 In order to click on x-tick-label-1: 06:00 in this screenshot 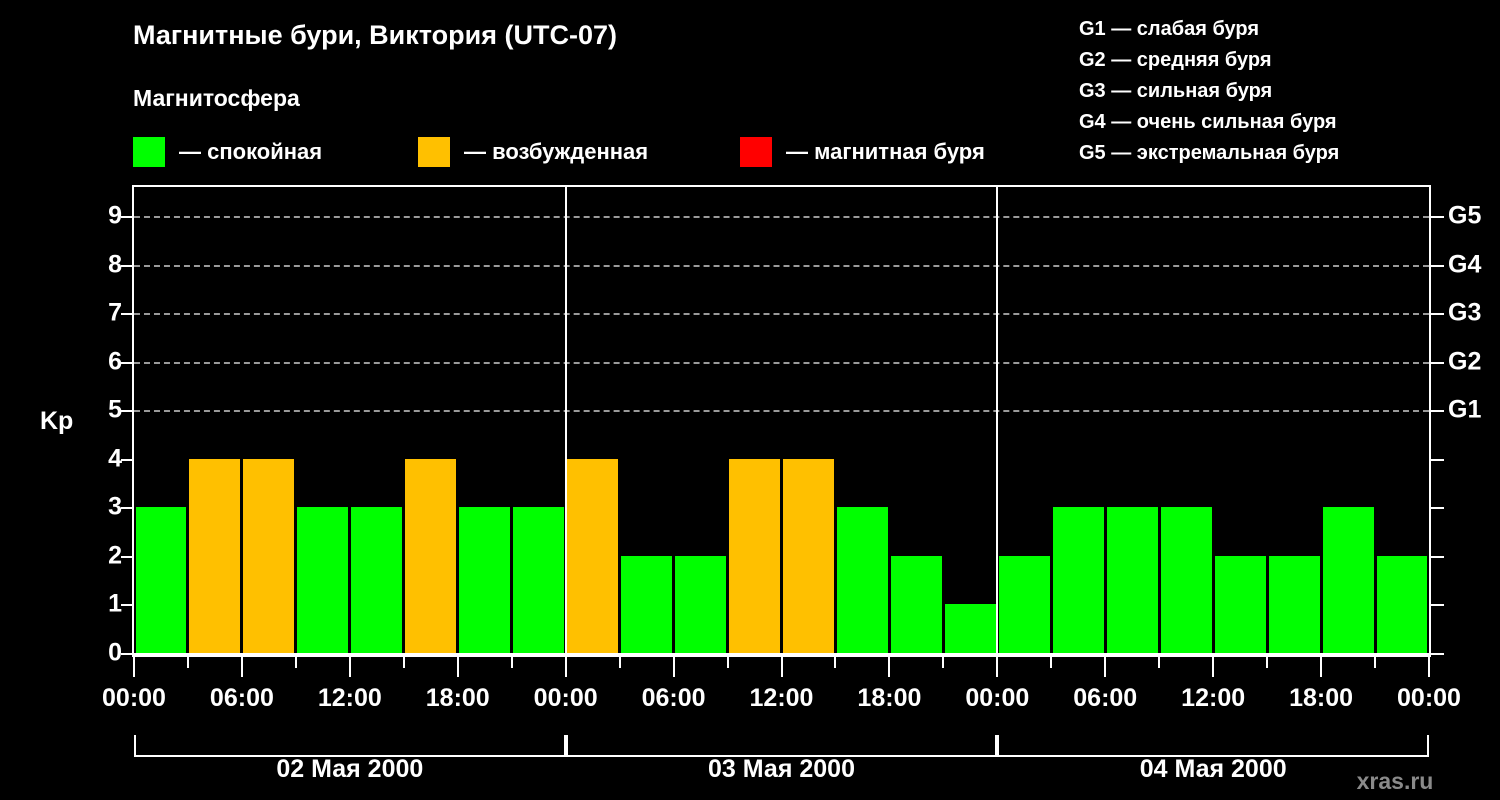, I will do `click(241, 698)`.